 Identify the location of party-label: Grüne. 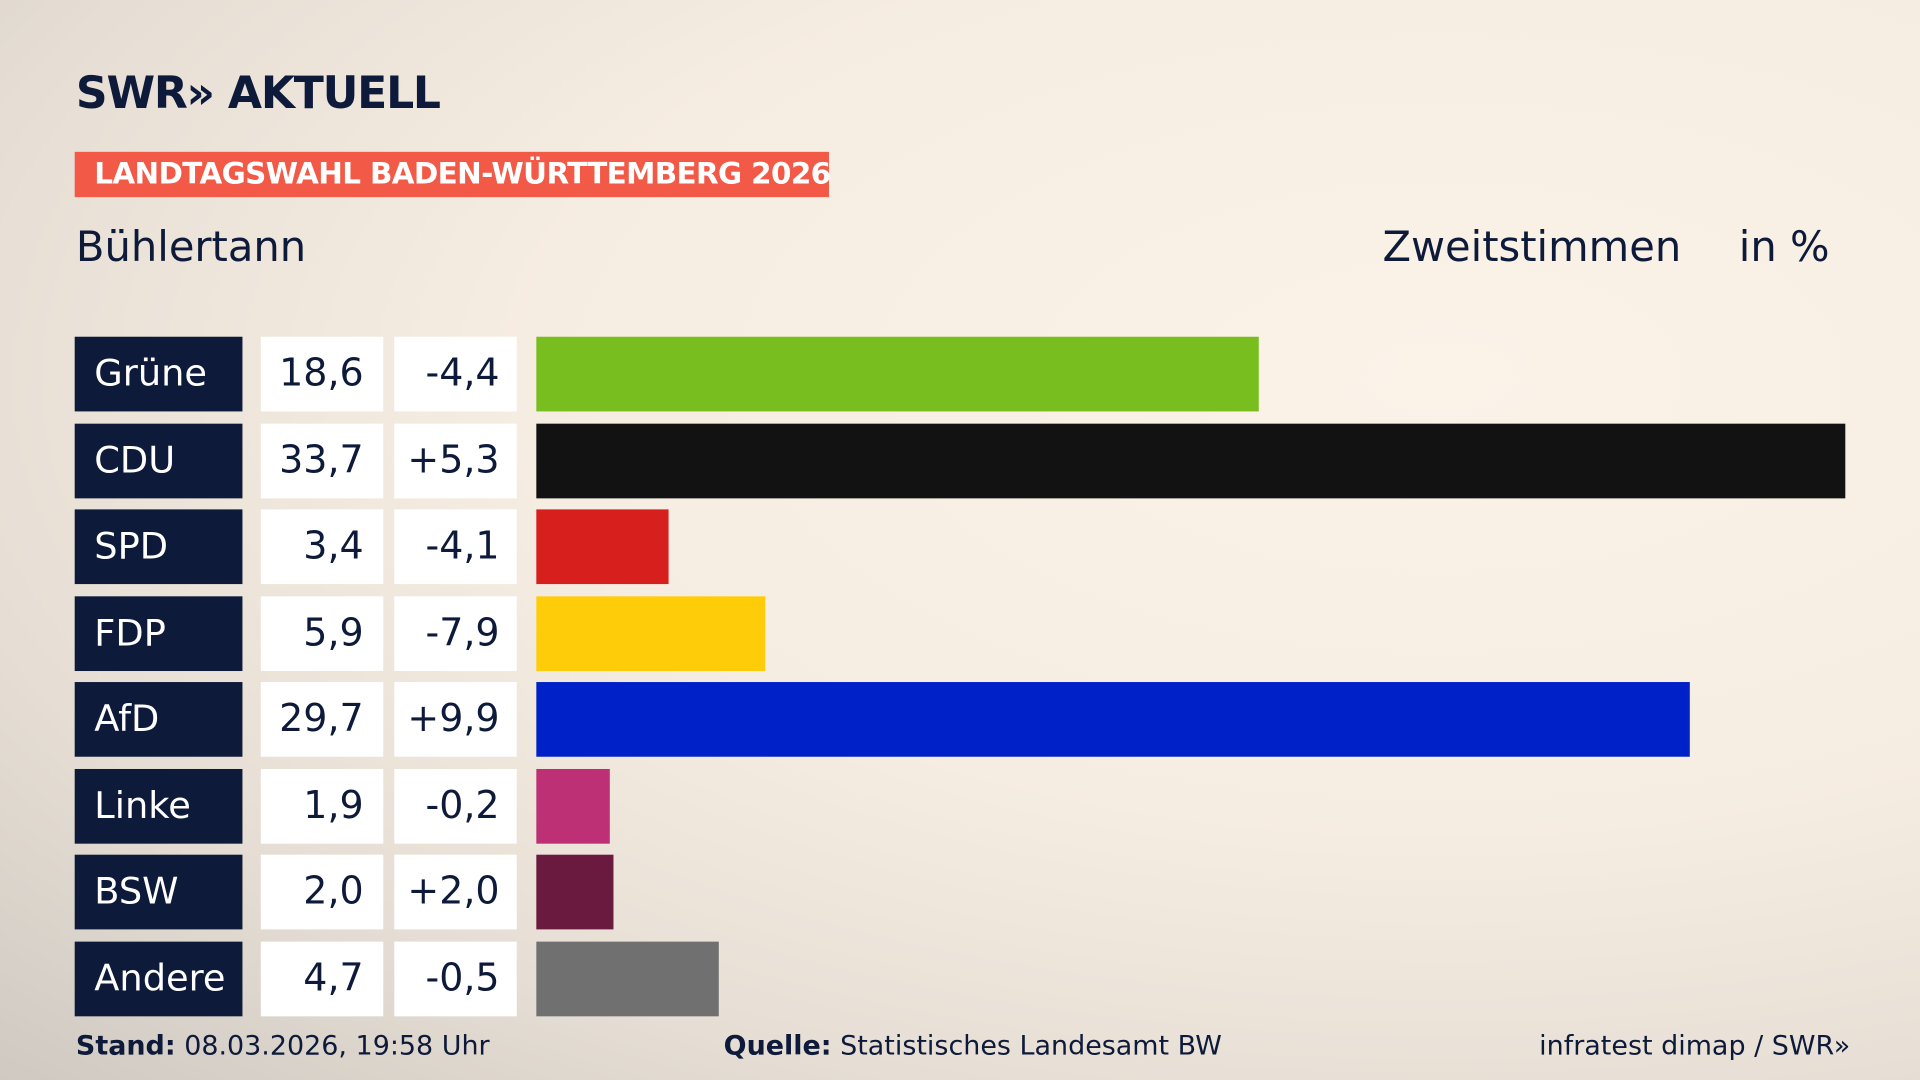
(158, 374).